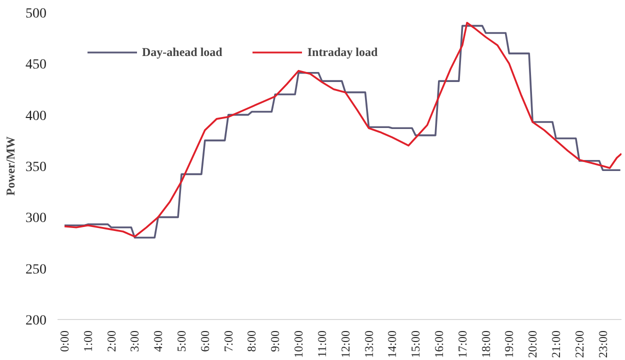  What do you see at coordinates (555, 344) in the screenshot?
I see `x-tick-label: 21:00` at bounding box center [555, 344].